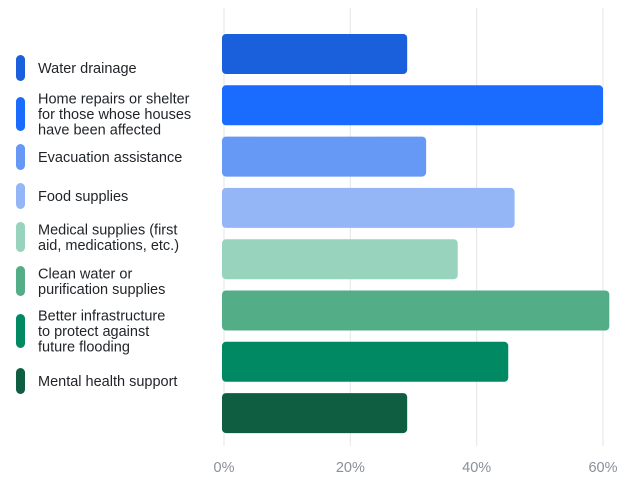 This screenshot has height=479, width=628. What do you see at coordinates (99, 131) in the screenshot?
I see `legend-label: have been affected` at bounding box center [99, 131].